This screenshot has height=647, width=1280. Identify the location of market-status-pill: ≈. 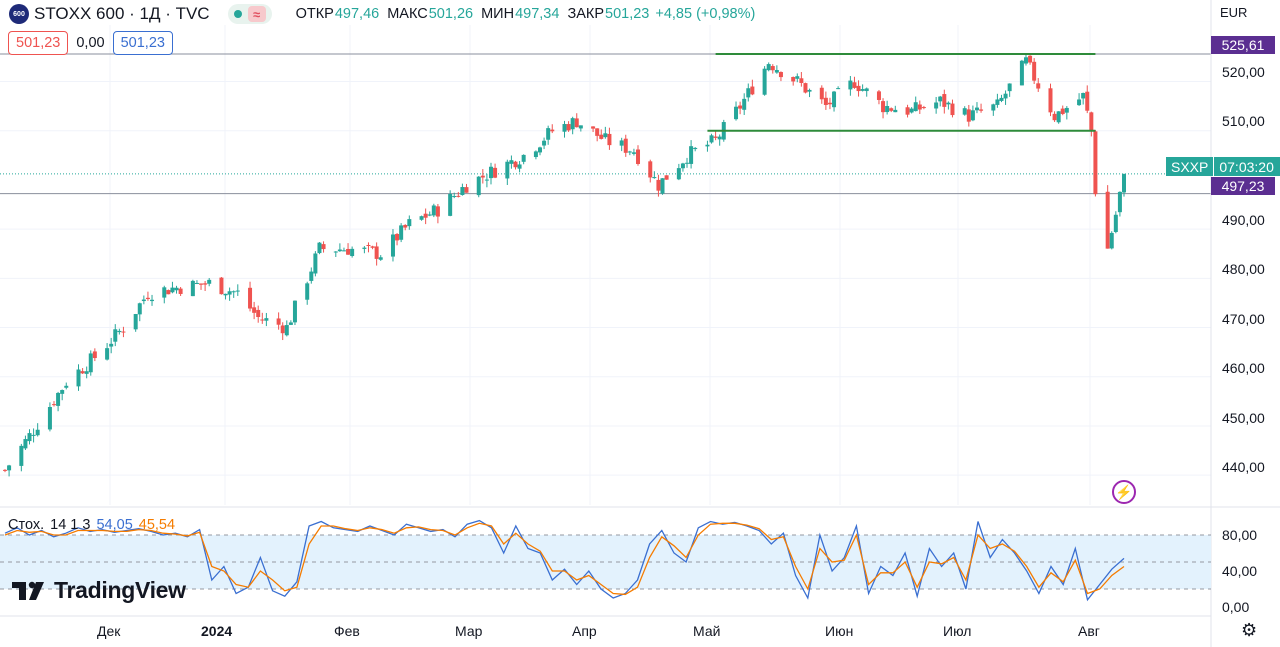
(249, 14).